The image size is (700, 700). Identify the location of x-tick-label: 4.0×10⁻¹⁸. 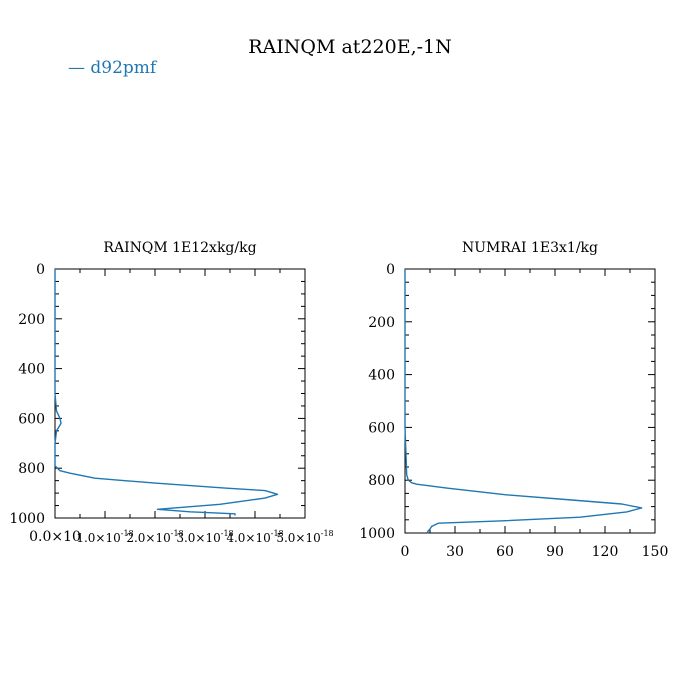
(254, 537).